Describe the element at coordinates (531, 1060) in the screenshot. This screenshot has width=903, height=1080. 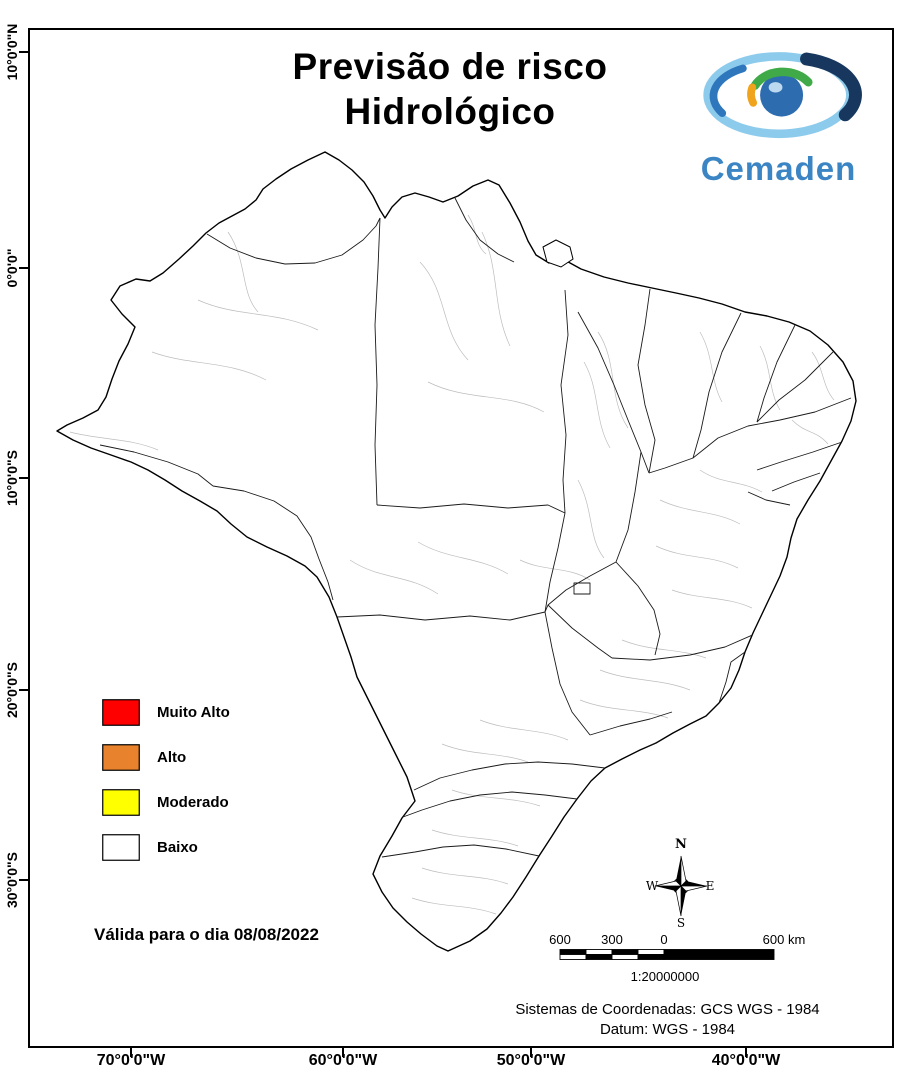
I see `longitude-label: 50°0'0"W` at that location.